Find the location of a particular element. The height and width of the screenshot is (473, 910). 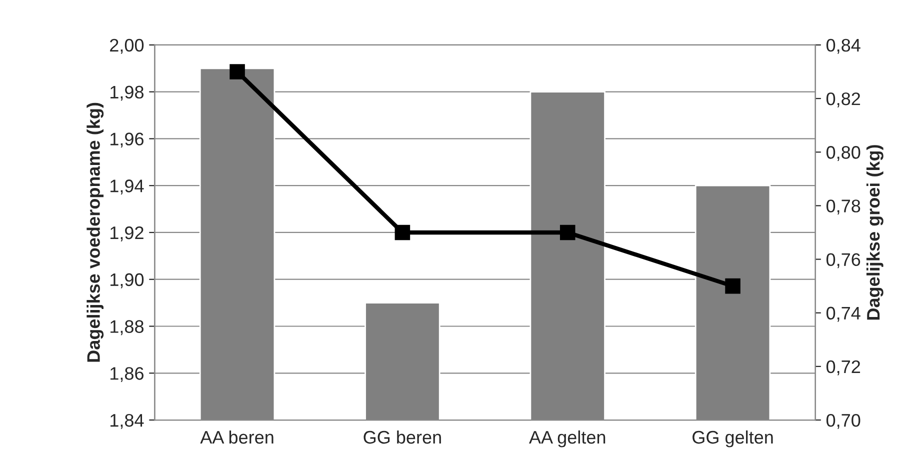

y2-axis-title: Dagelijkse groei (kg) is located at coordinates (875, 232).